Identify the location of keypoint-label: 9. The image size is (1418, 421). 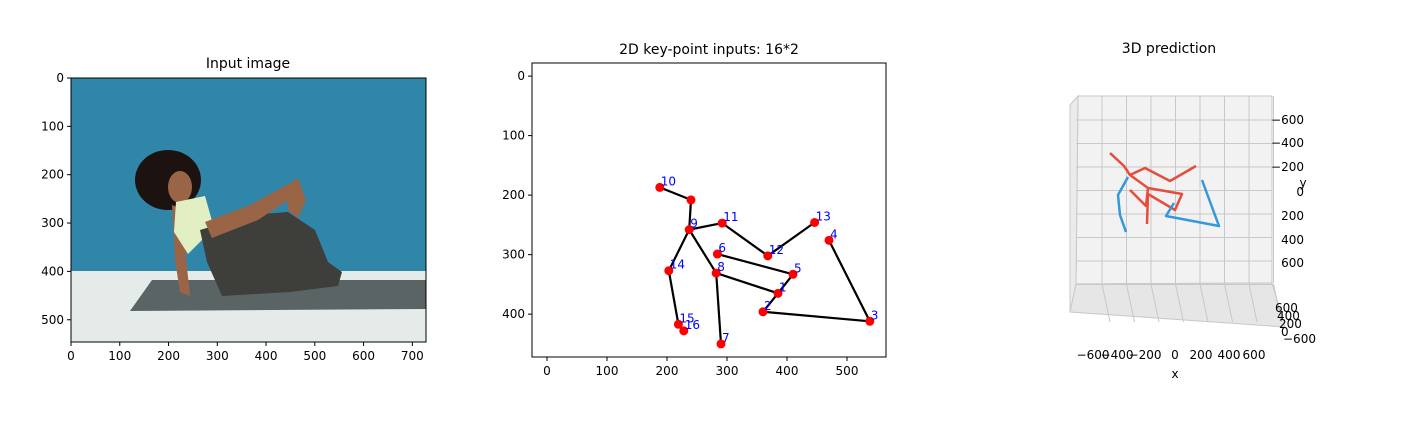
(694, 224).